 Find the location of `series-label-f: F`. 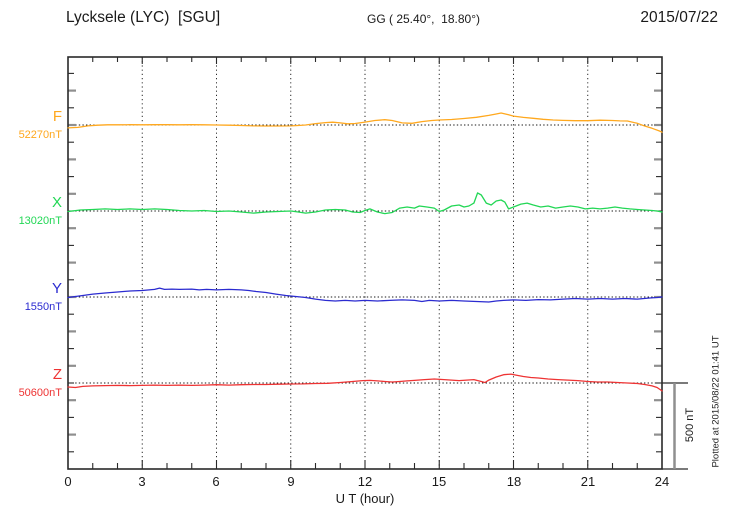

series-label-f: F is located at coordinates (57, 116).